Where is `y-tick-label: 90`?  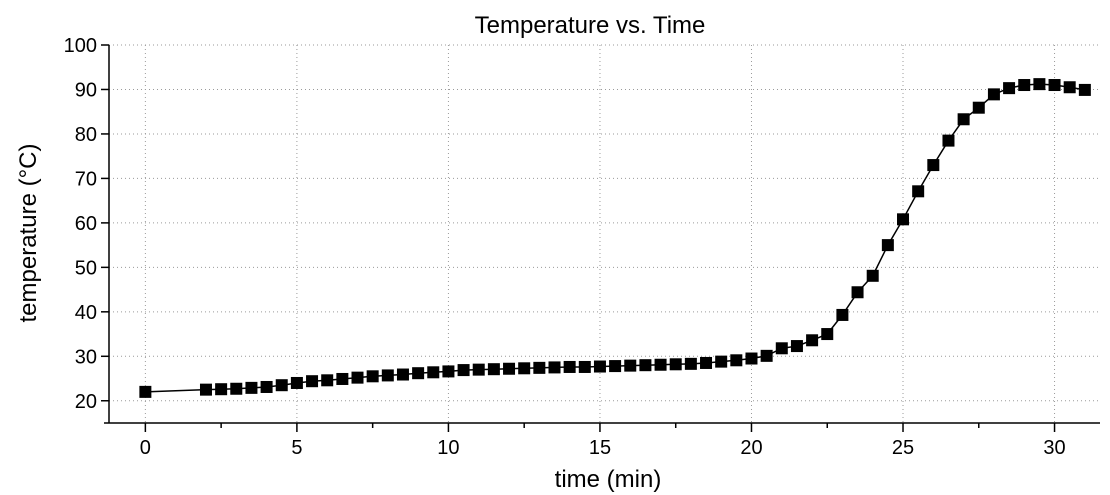
y-tick-label: 90 is located at coordinates (86, 90).